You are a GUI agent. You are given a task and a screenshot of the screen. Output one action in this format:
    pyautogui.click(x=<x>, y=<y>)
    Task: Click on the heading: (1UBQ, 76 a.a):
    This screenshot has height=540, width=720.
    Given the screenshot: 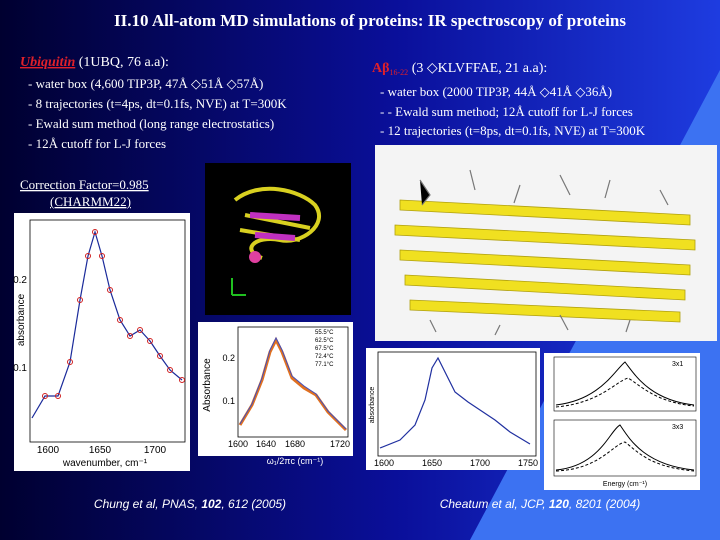 What is the action you would take?
    pyautogui.click(x=122, y=62)
    